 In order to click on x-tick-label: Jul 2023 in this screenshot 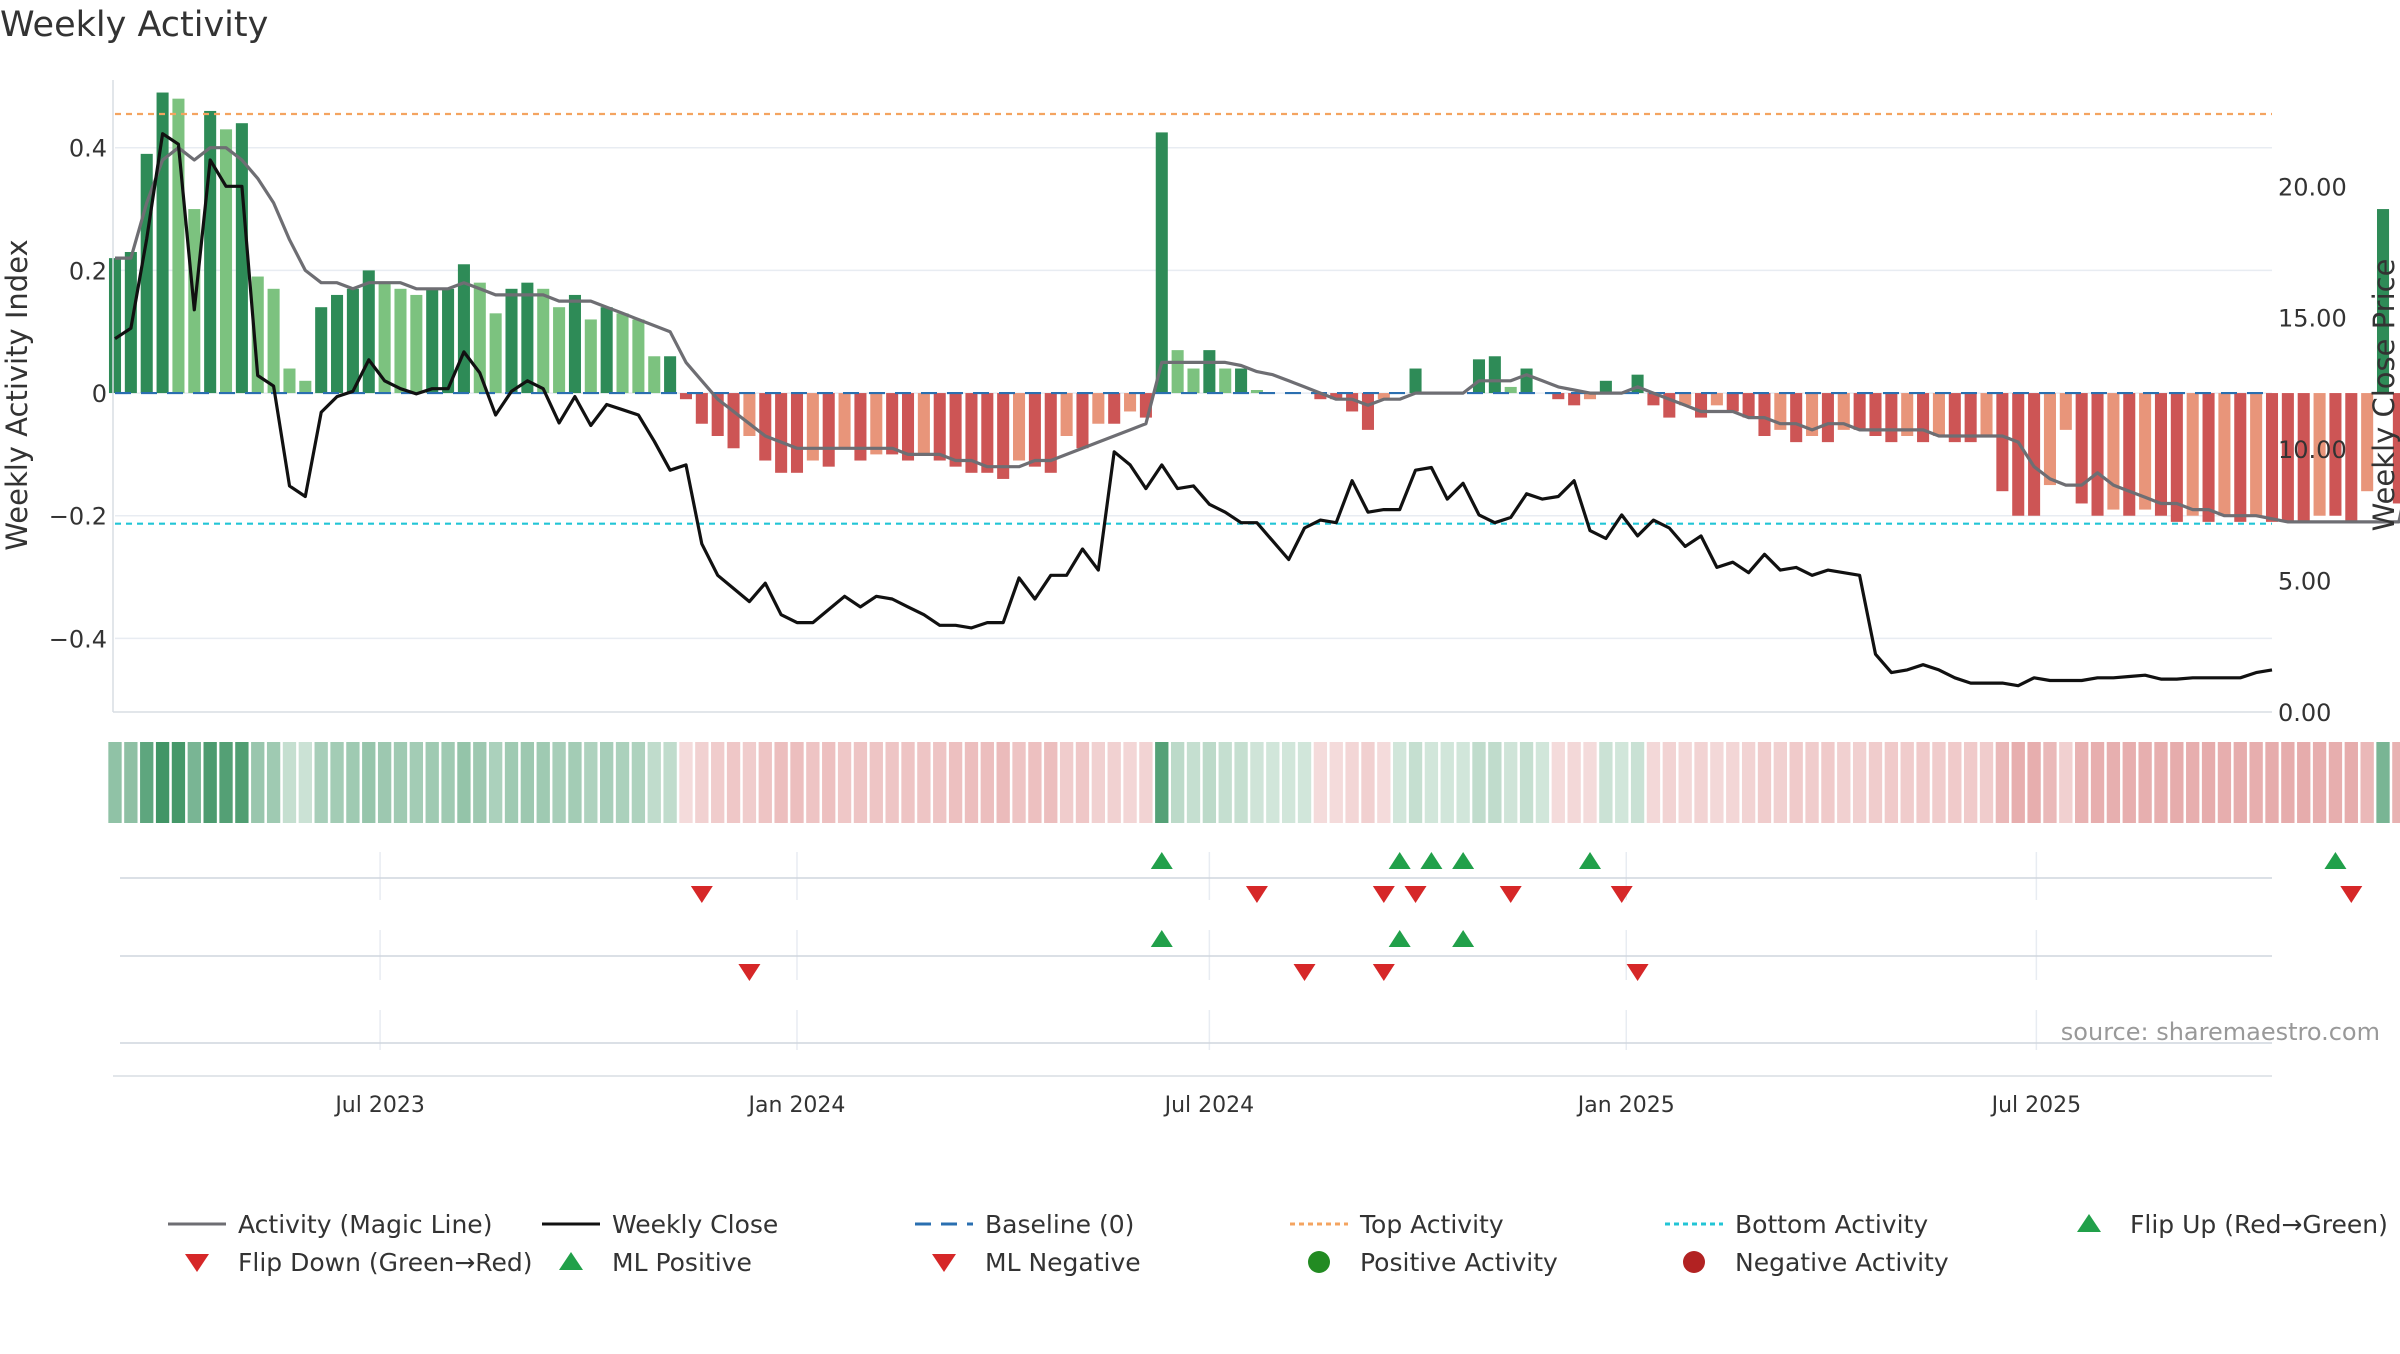, I will do `click(379, 1105)`.